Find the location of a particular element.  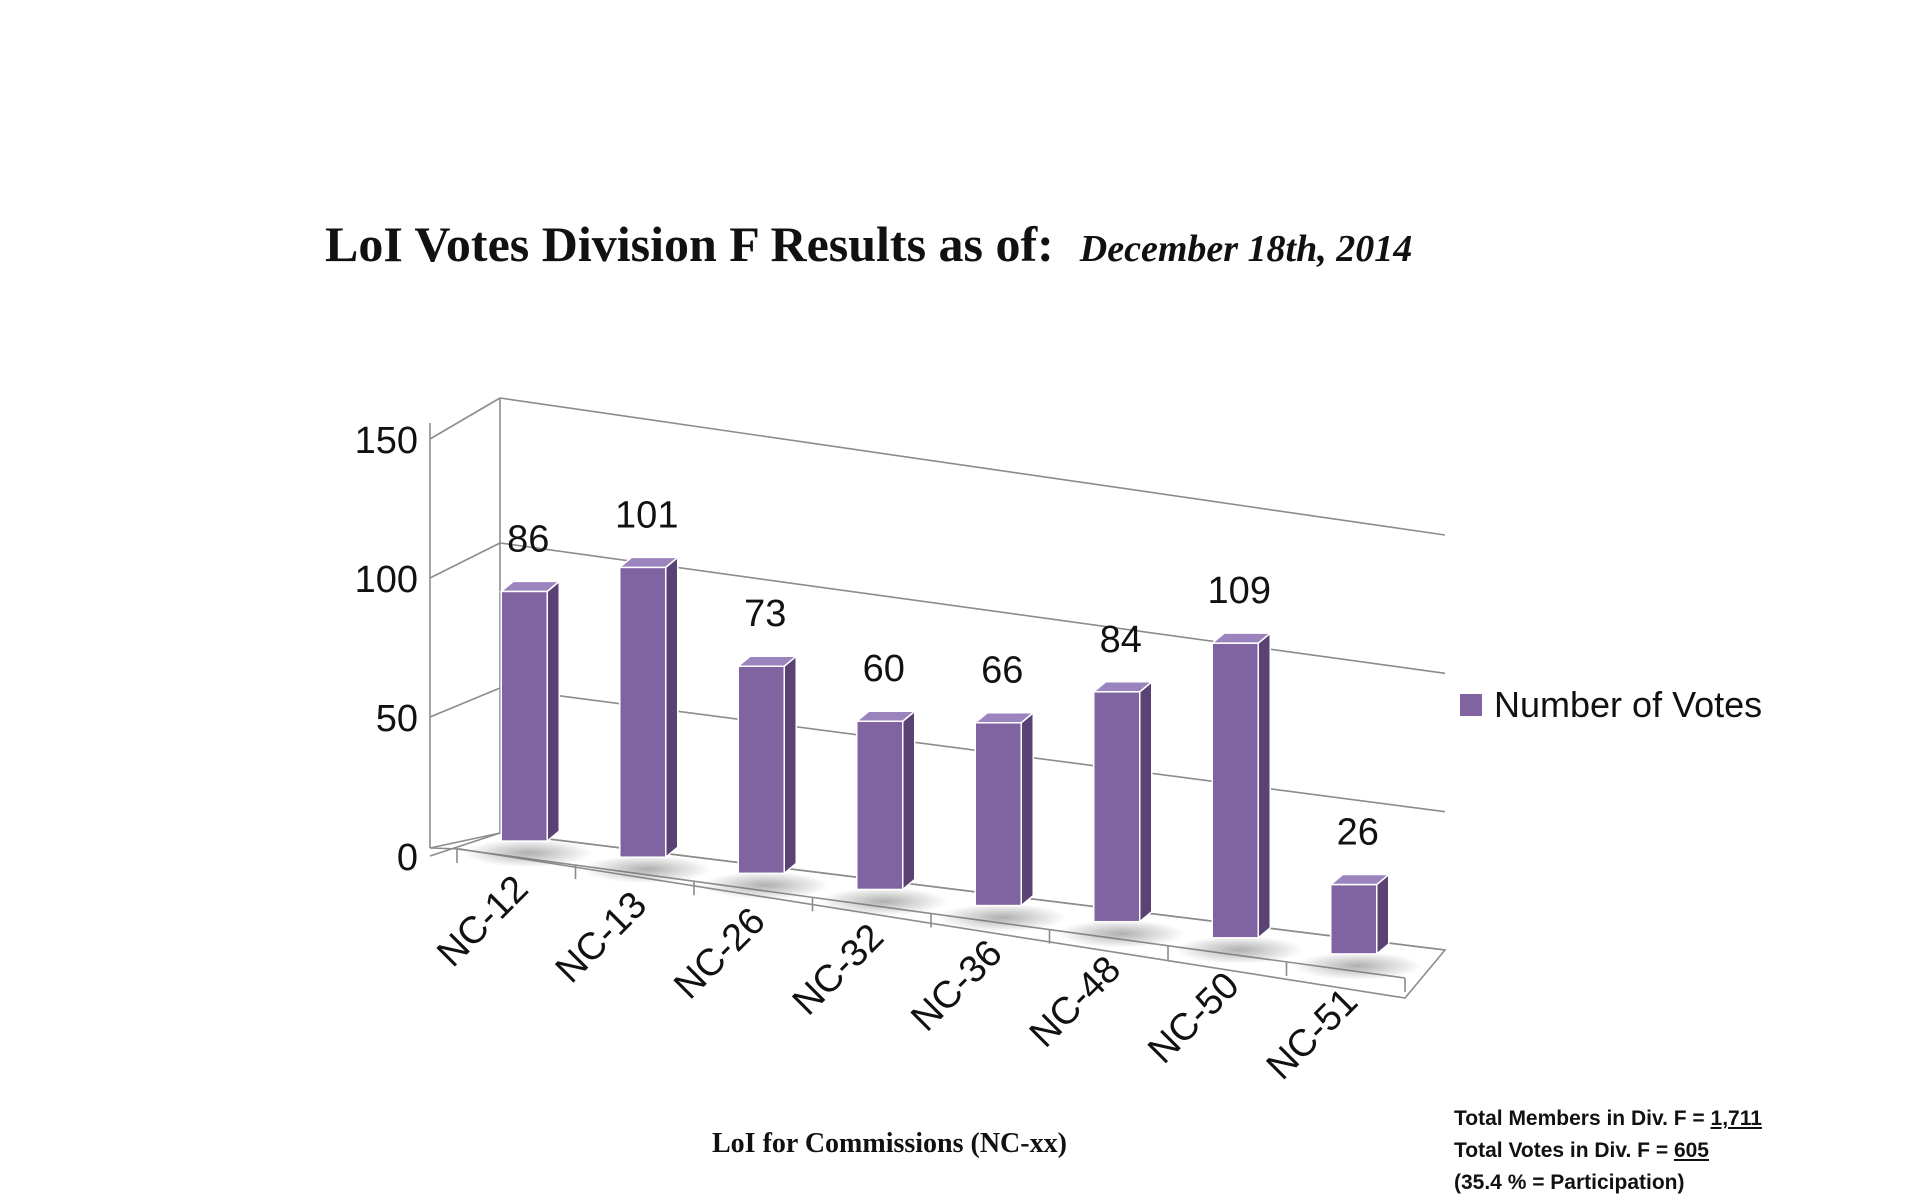

y-tick-label: 0 is located at coordinates (407, 858).